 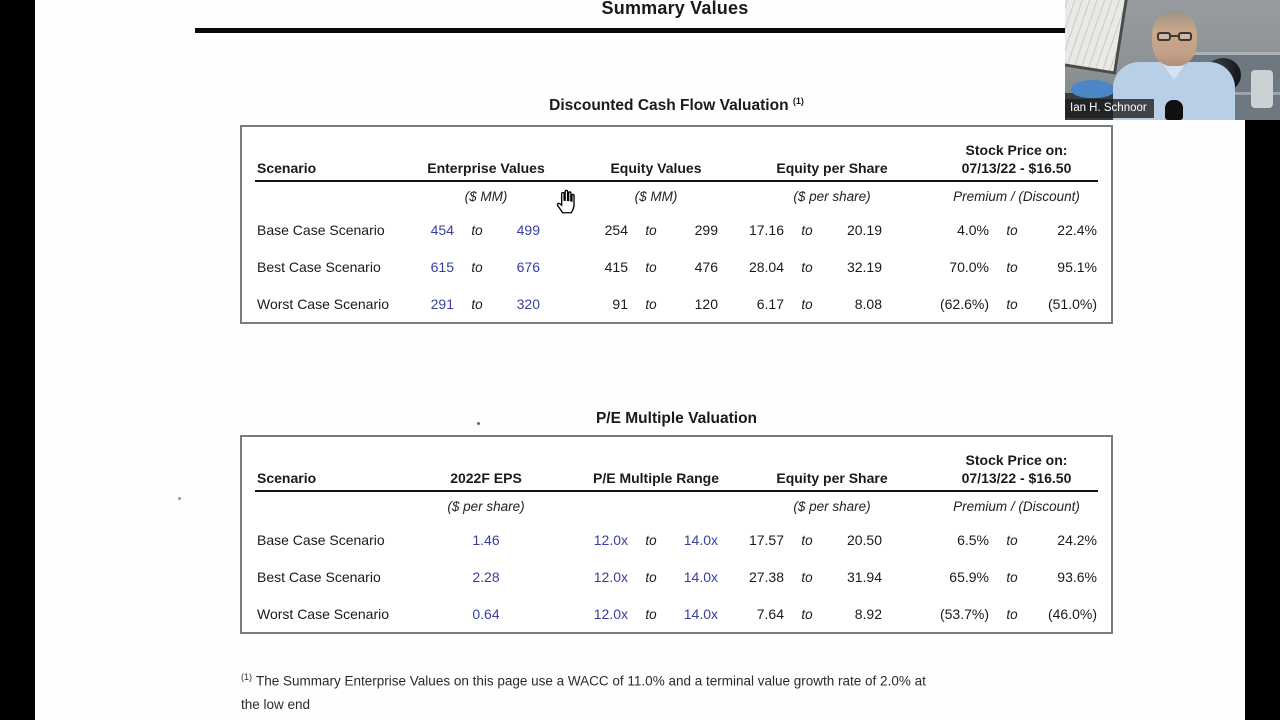 I want to click on premium-high: 22.4%, so click(x=1077, y=230).